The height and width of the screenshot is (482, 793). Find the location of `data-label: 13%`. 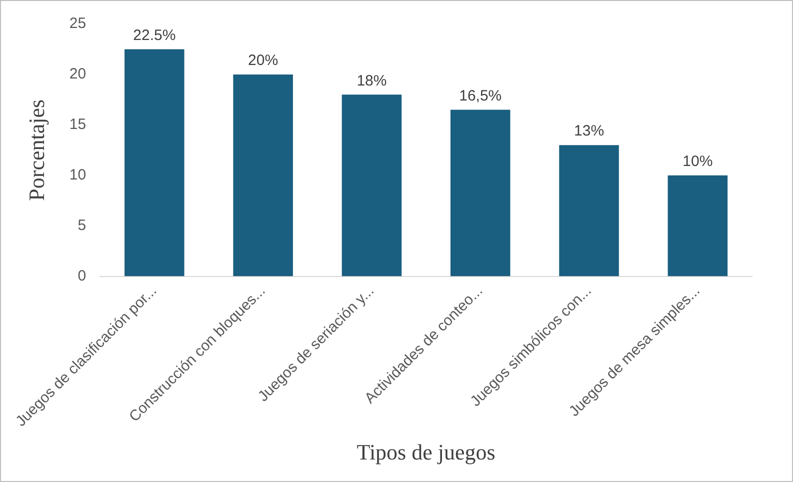

data-label: 13% is located at coordinates (589, 131).